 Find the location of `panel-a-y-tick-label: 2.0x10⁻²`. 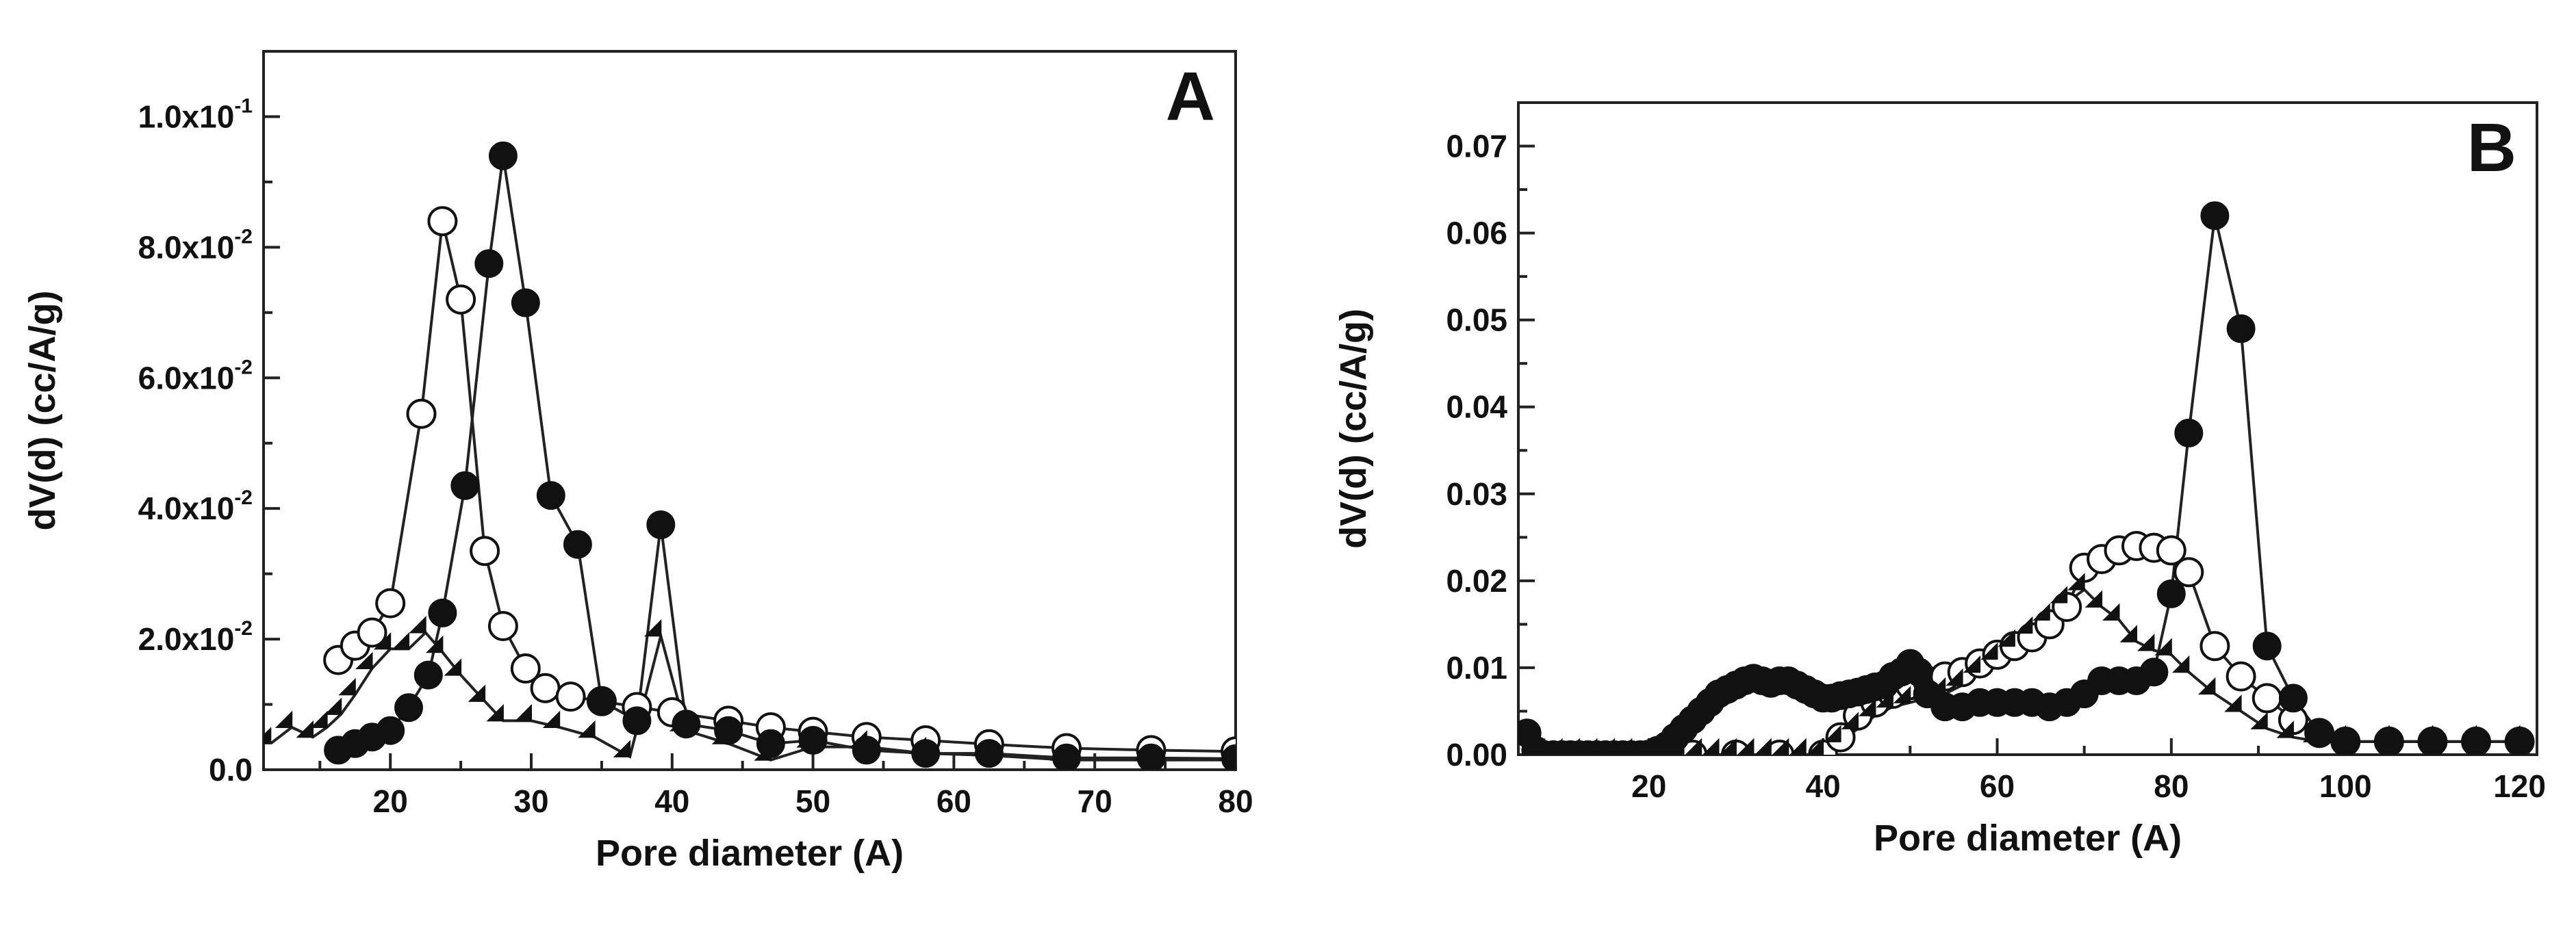

panel-a-y-tick-label: 2.0x10⁻² is located at coordinates (195, 637).